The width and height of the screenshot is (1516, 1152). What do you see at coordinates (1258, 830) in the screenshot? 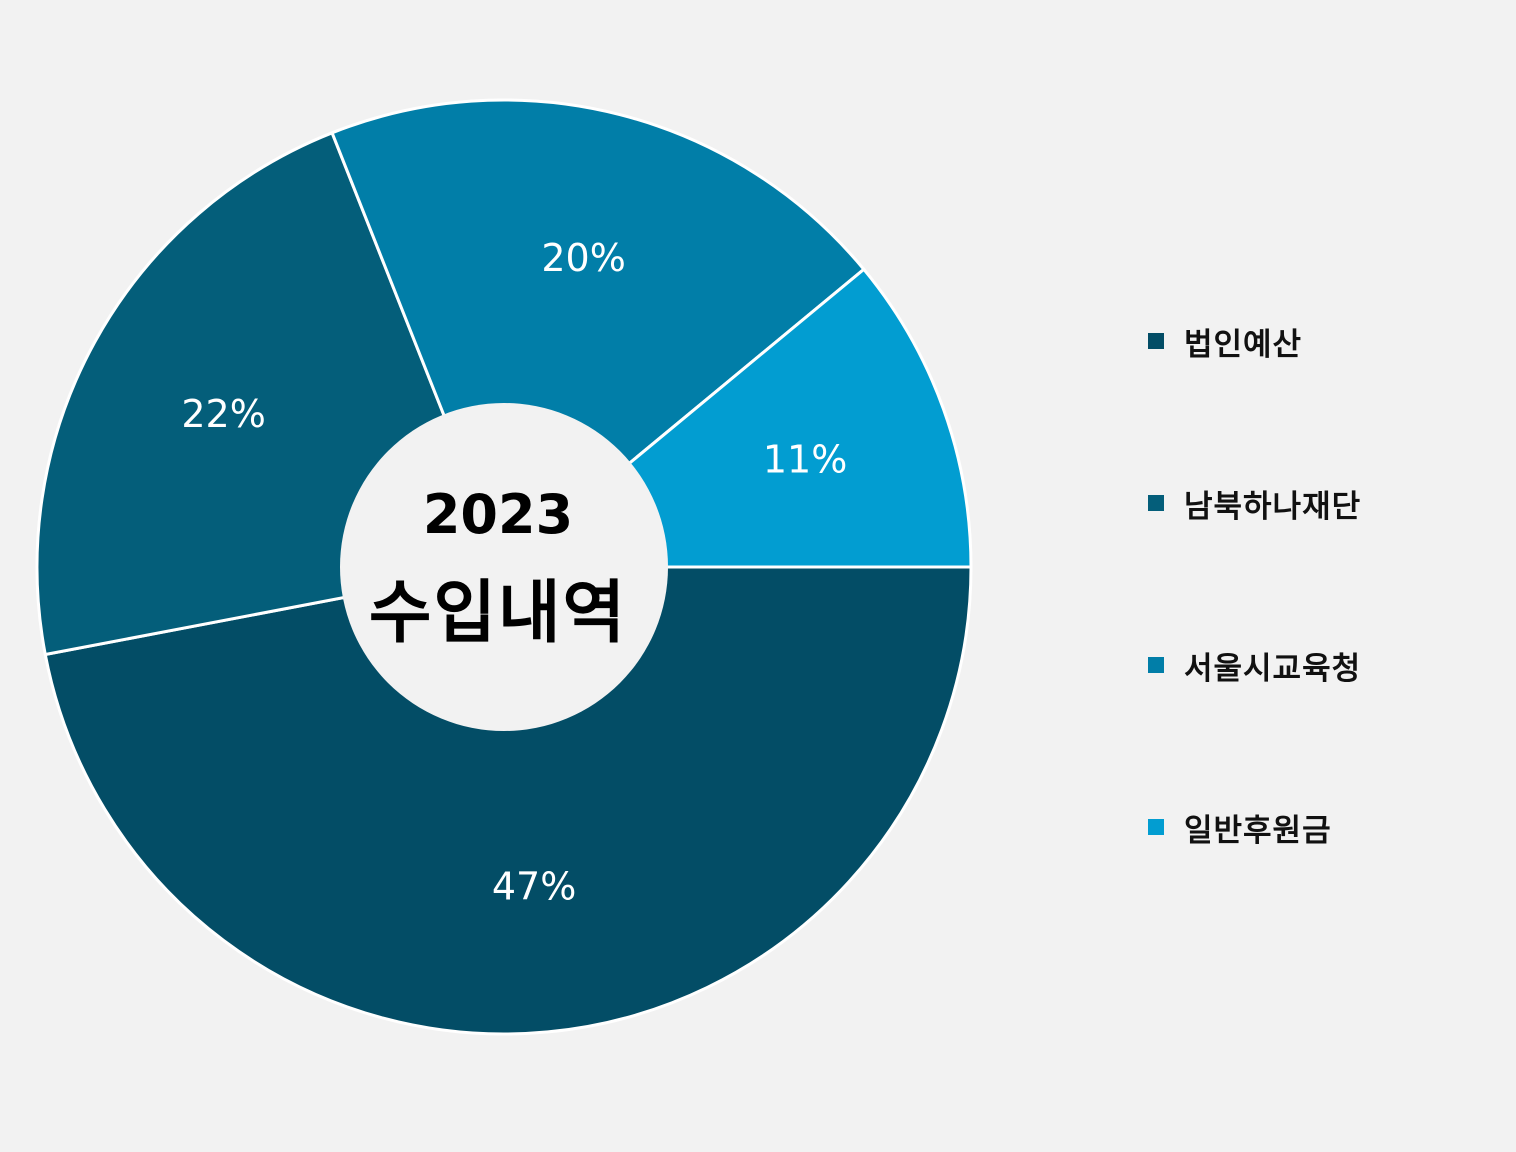
I see `legend-label-3: 일반후원금` at bounding box center [1258, 830].